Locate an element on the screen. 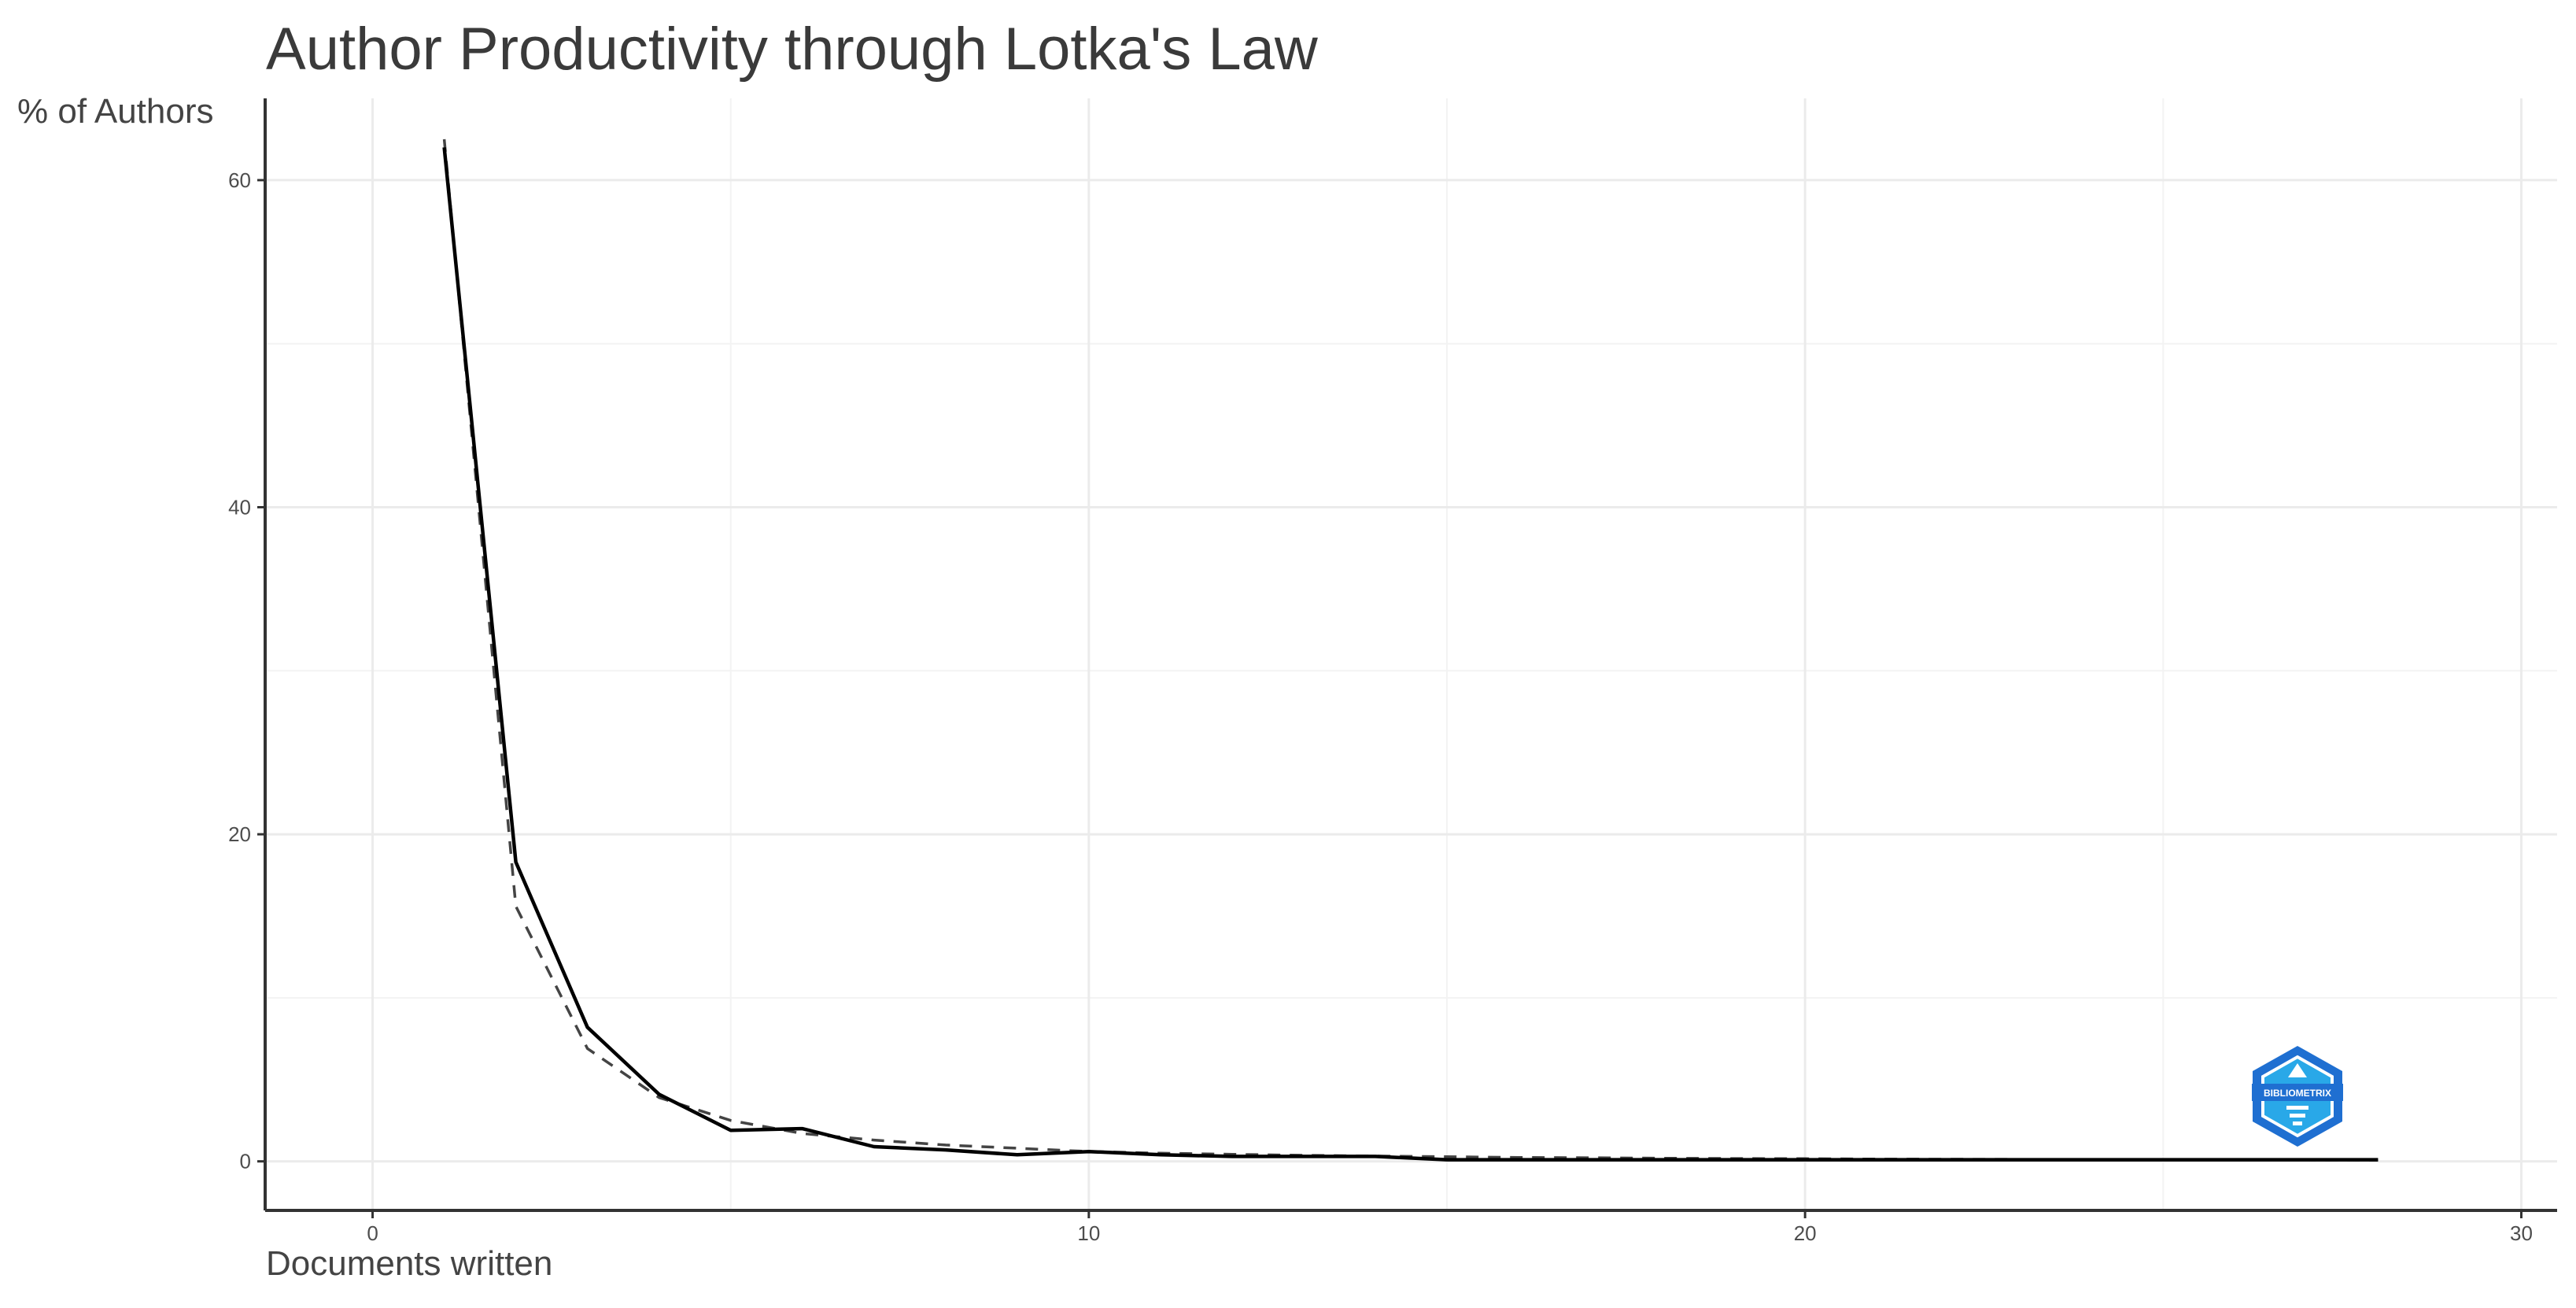 The image size is (2576, 1308). y-axis-title: % of Authors is located at coordinates (115, 112).